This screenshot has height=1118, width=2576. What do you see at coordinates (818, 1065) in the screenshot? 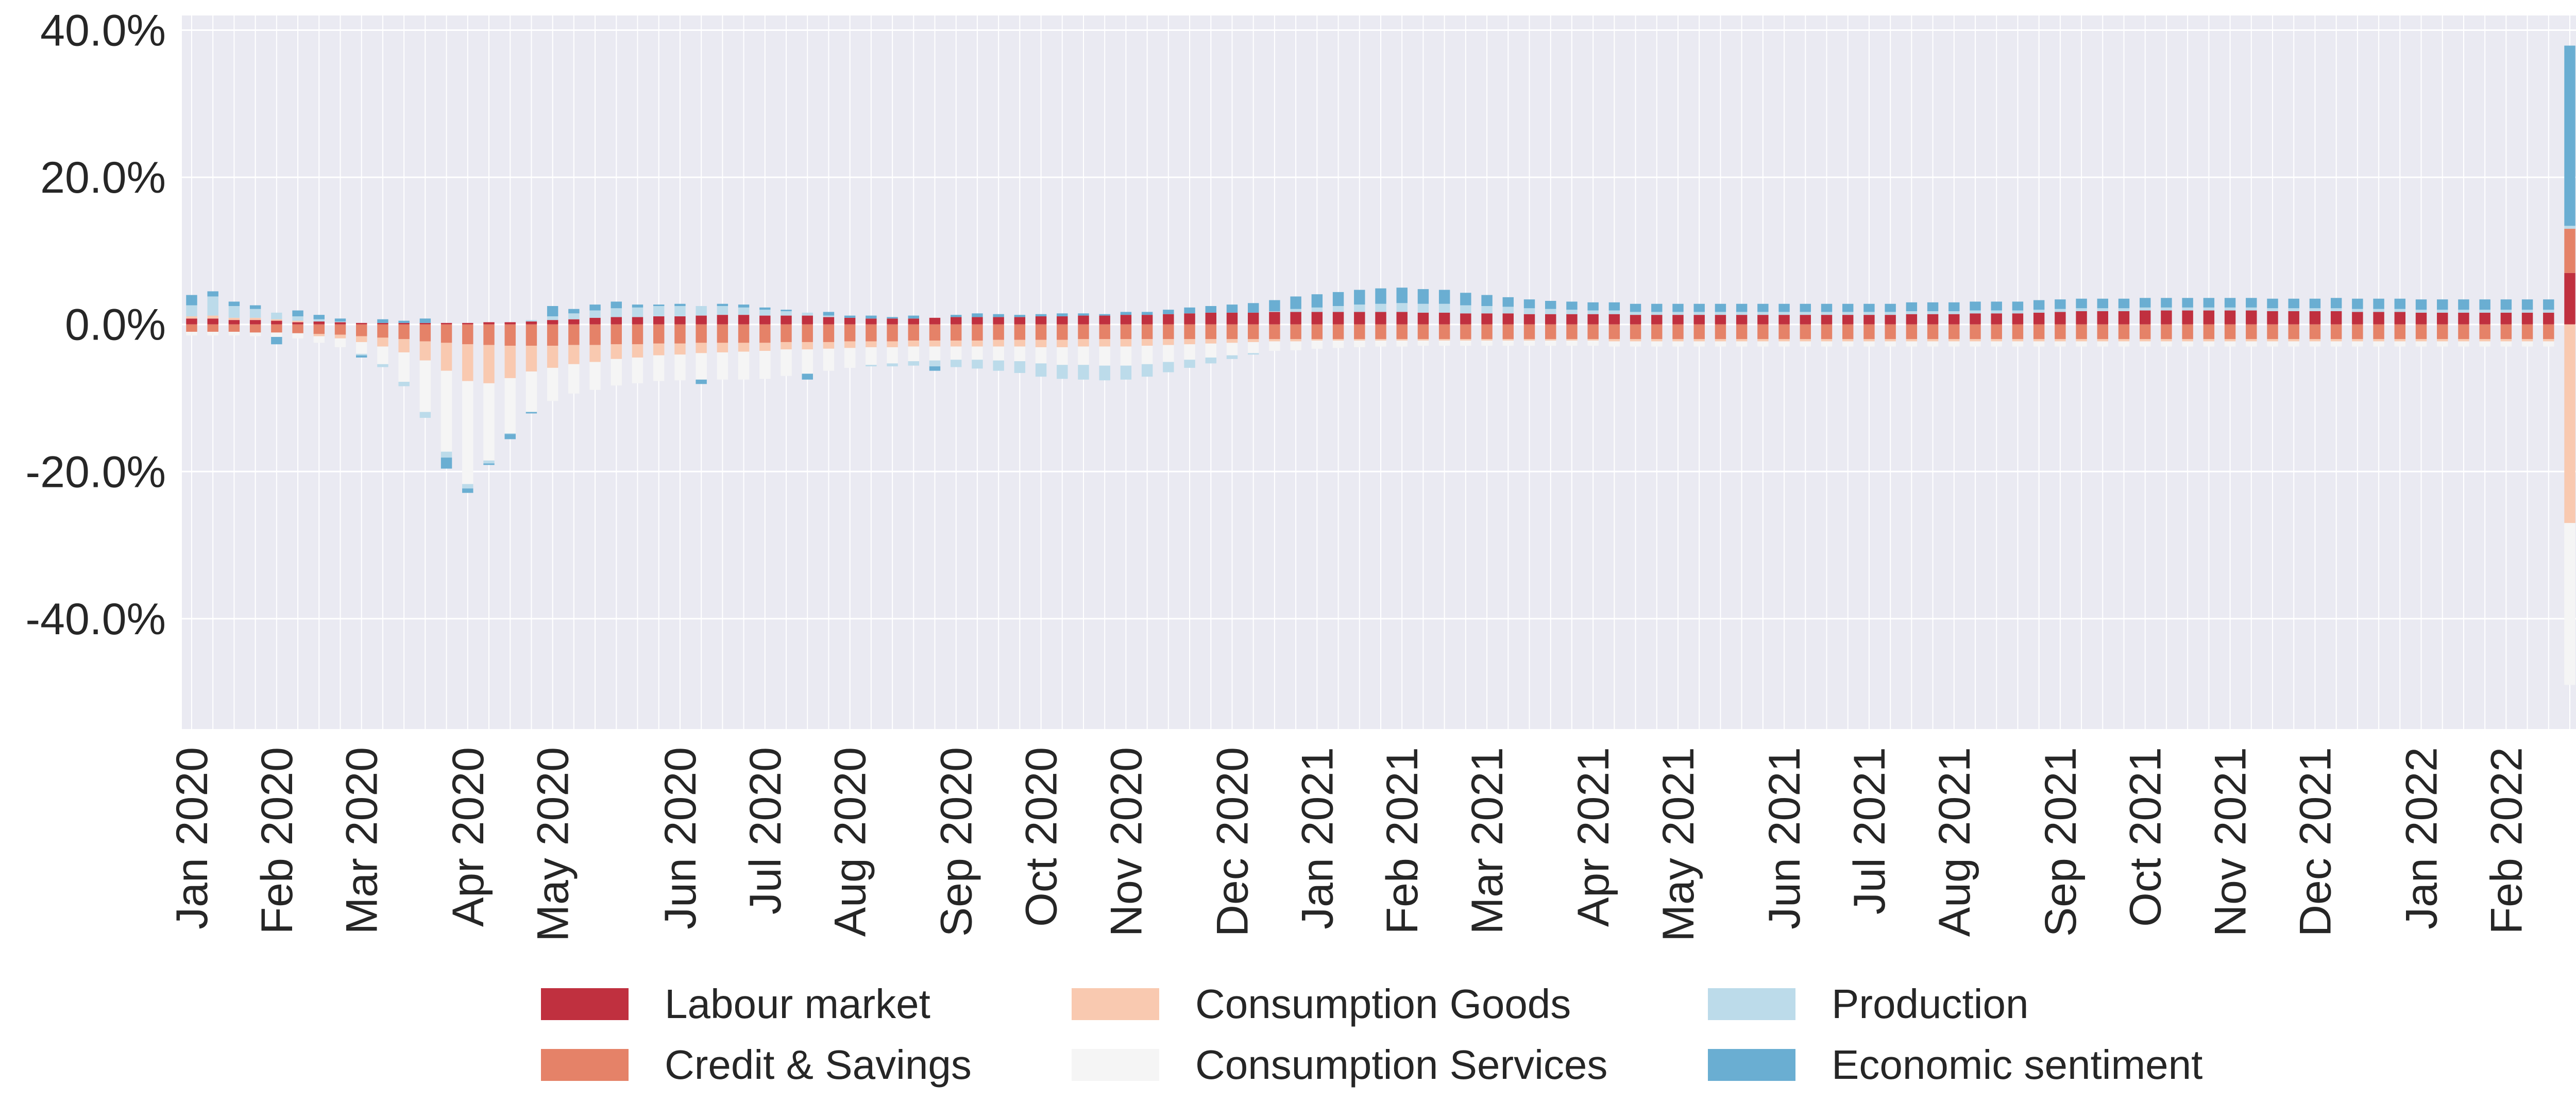
I see `legend-label: Credit & Savings` at bounding box center [818, 1065].